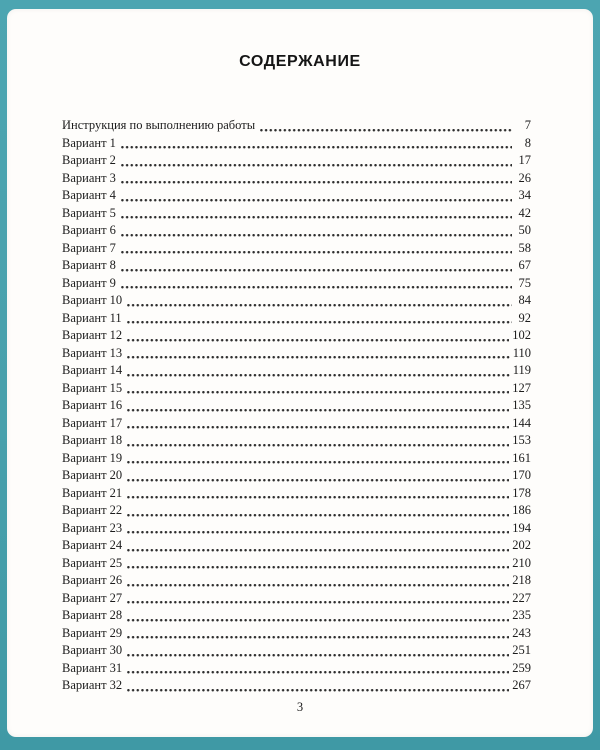 The image size is (600, 750). I want to click on toc-entry-label: Вариант 6, so click(89, 230).